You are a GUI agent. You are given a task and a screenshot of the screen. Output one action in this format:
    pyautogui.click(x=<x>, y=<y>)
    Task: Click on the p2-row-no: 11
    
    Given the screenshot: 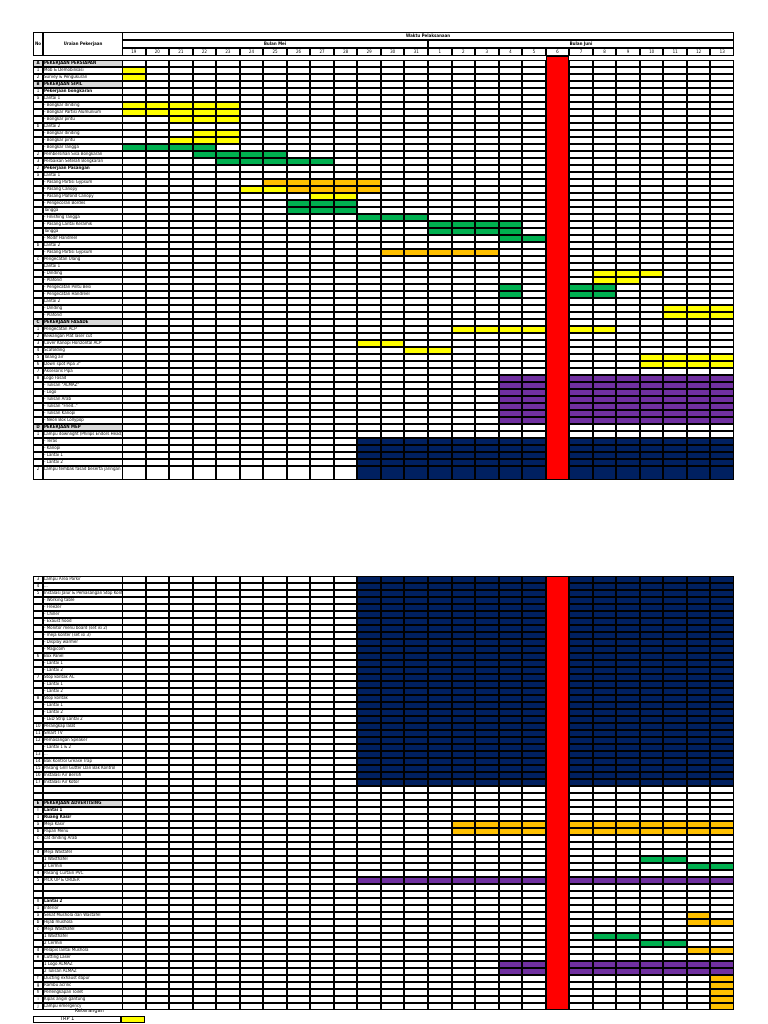 What is the action you would take?
    pyautogui.click(x=38, y=732)
    